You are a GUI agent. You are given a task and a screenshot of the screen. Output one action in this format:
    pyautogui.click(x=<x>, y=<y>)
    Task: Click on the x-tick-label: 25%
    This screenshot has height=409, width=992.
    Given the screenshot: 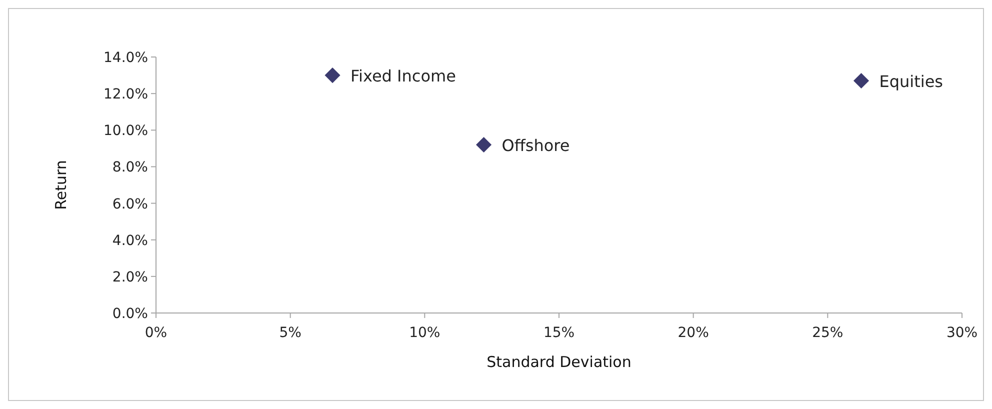 What is the action you would take?
    pyautogui.click(x=828, y=333)
    